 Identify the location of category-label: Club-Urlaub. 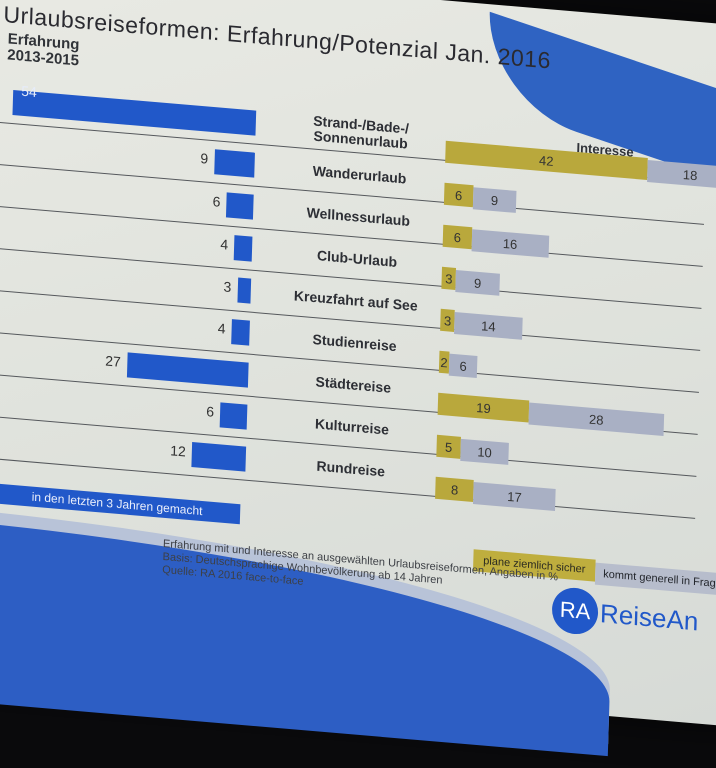
(357, 258).